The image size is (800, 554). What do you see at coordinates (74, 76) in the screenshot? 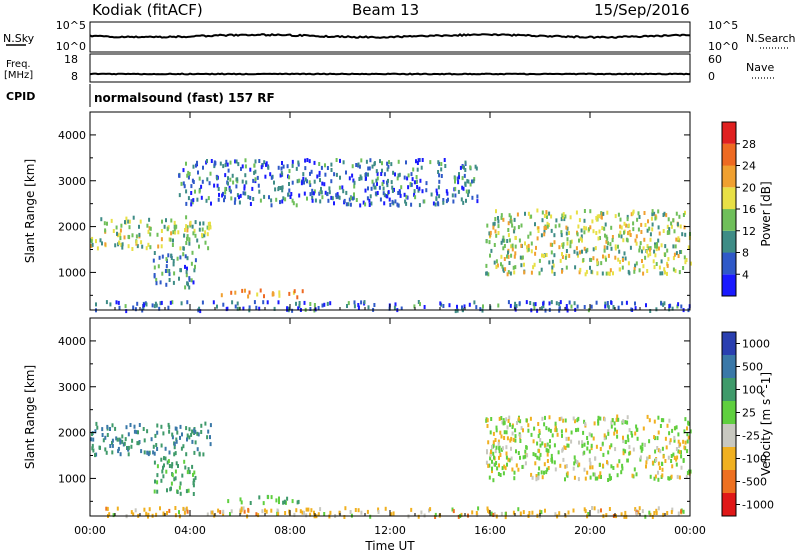
I see `freq-tick-bottom: 8` at bounding box center [74, 76].